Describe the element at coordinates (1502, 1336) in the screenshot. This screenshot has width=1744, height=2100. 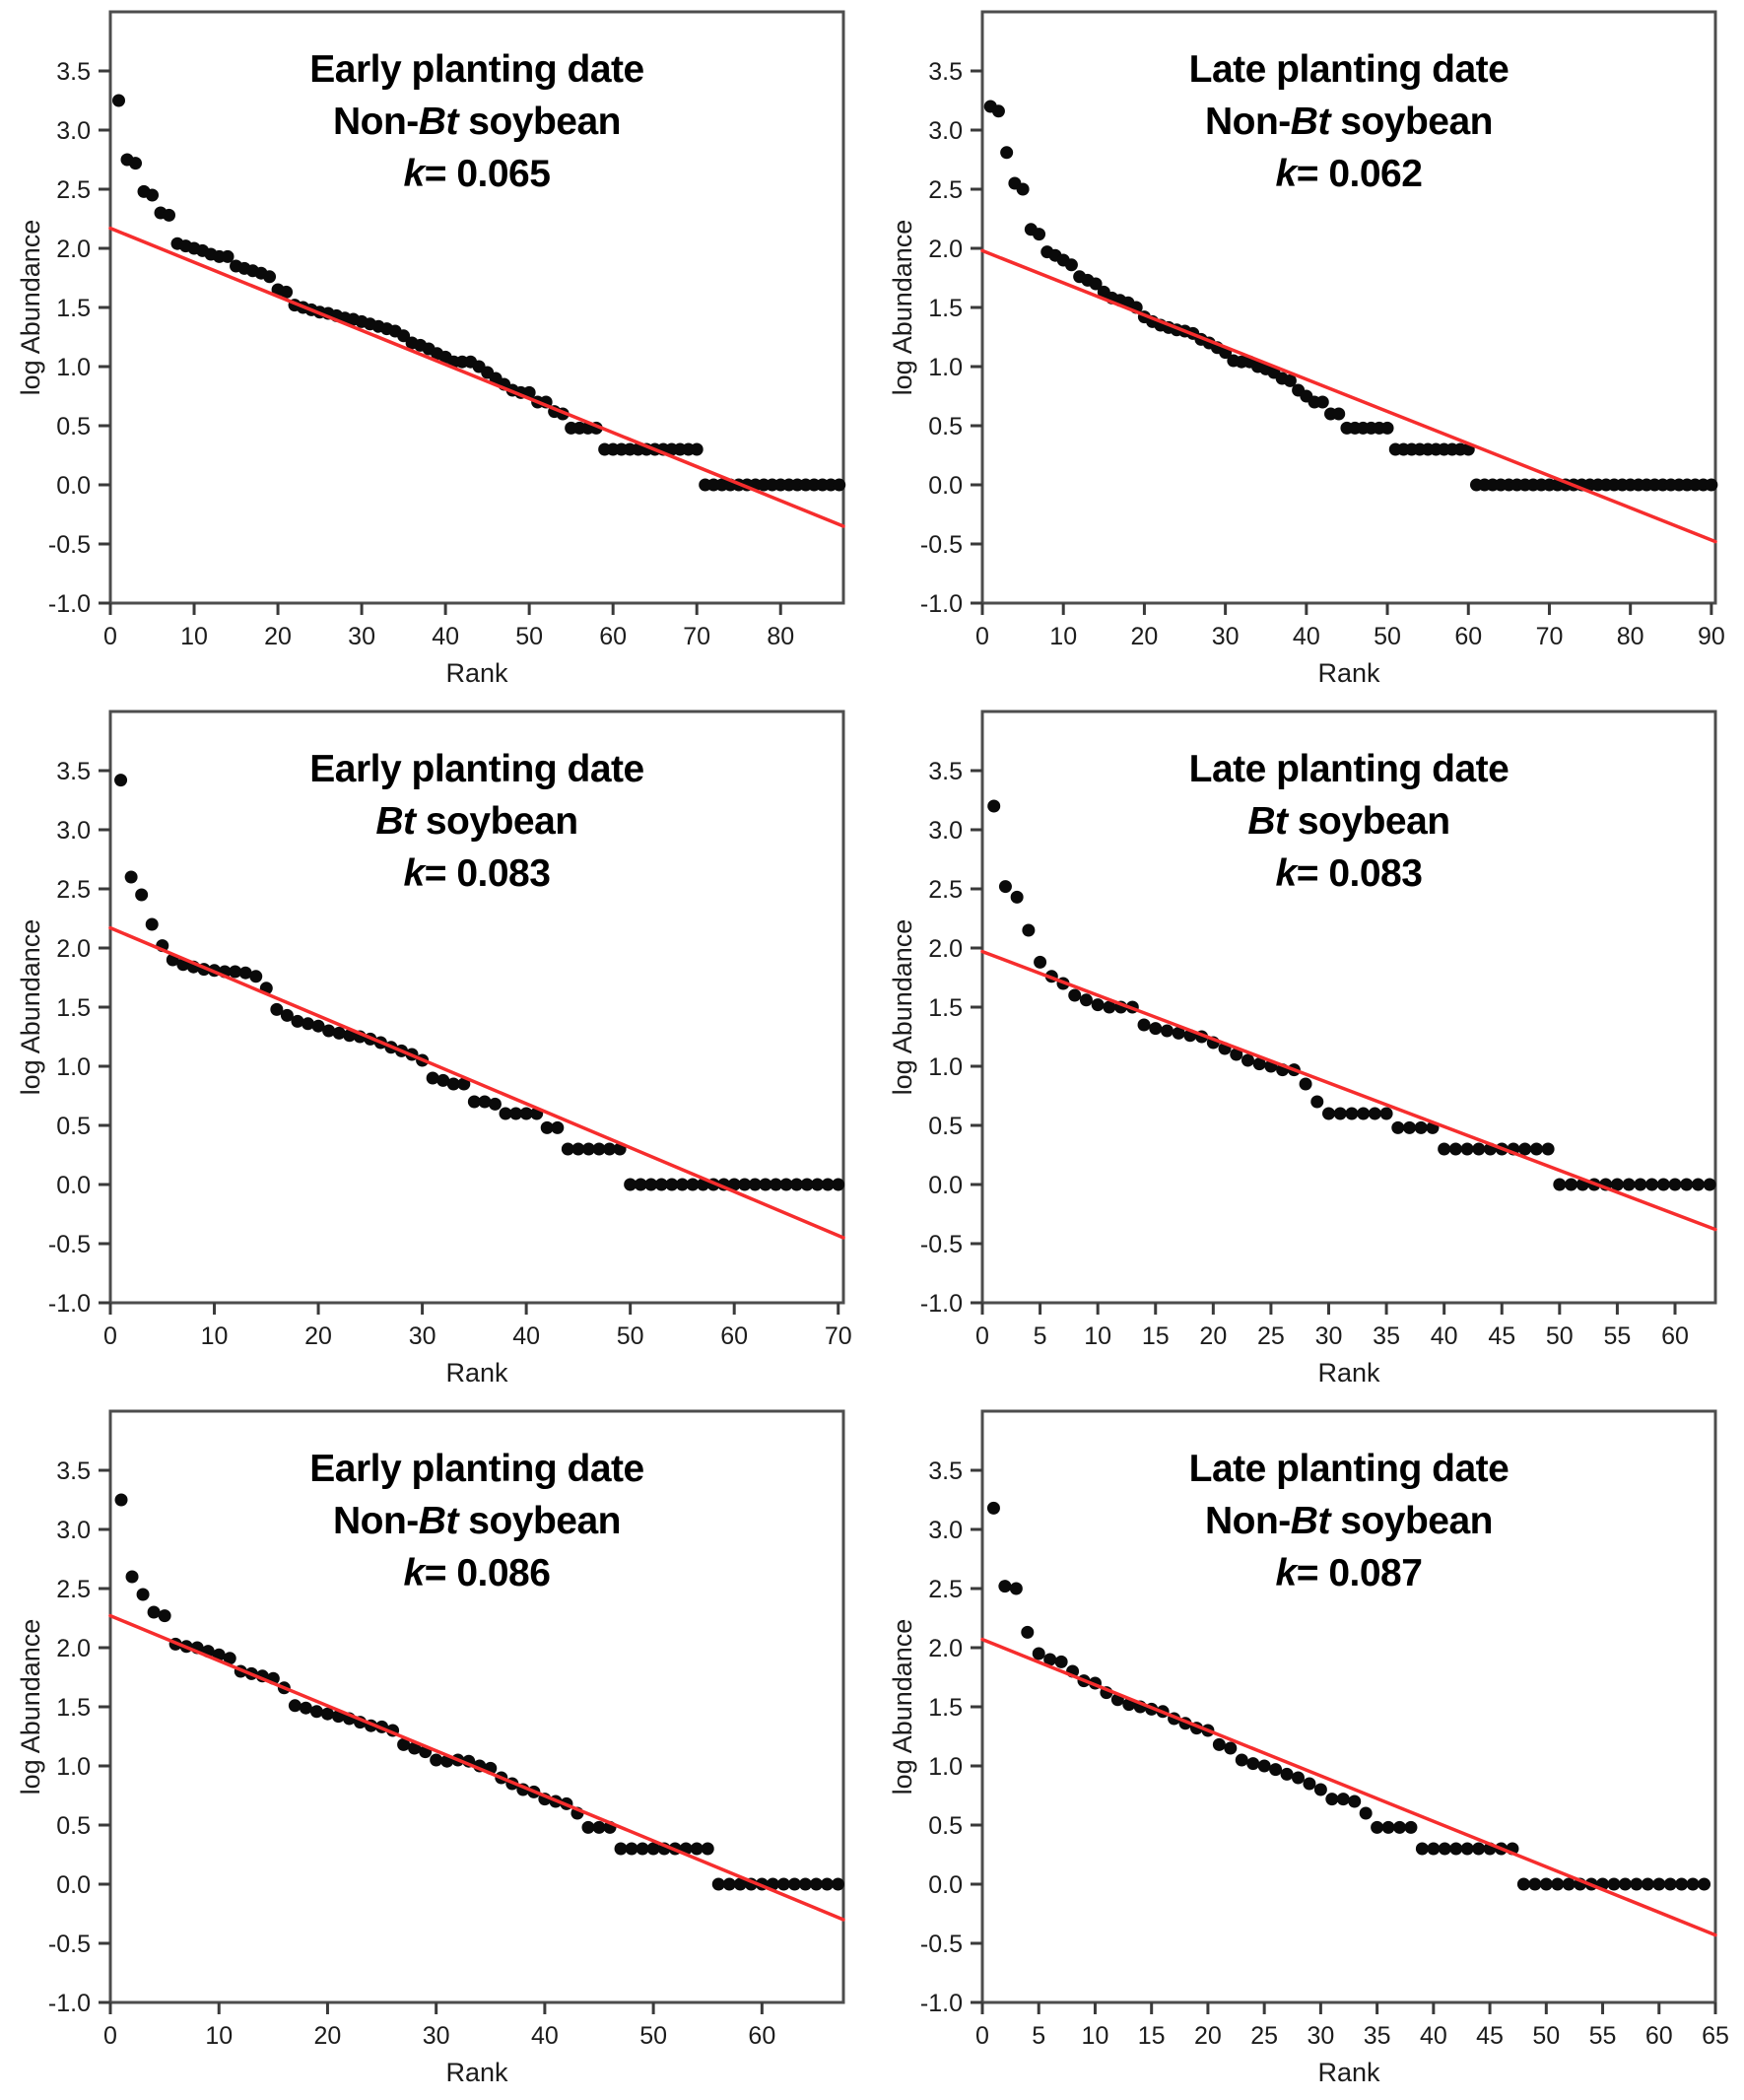
I see `x-tick-label: 45` at that location.